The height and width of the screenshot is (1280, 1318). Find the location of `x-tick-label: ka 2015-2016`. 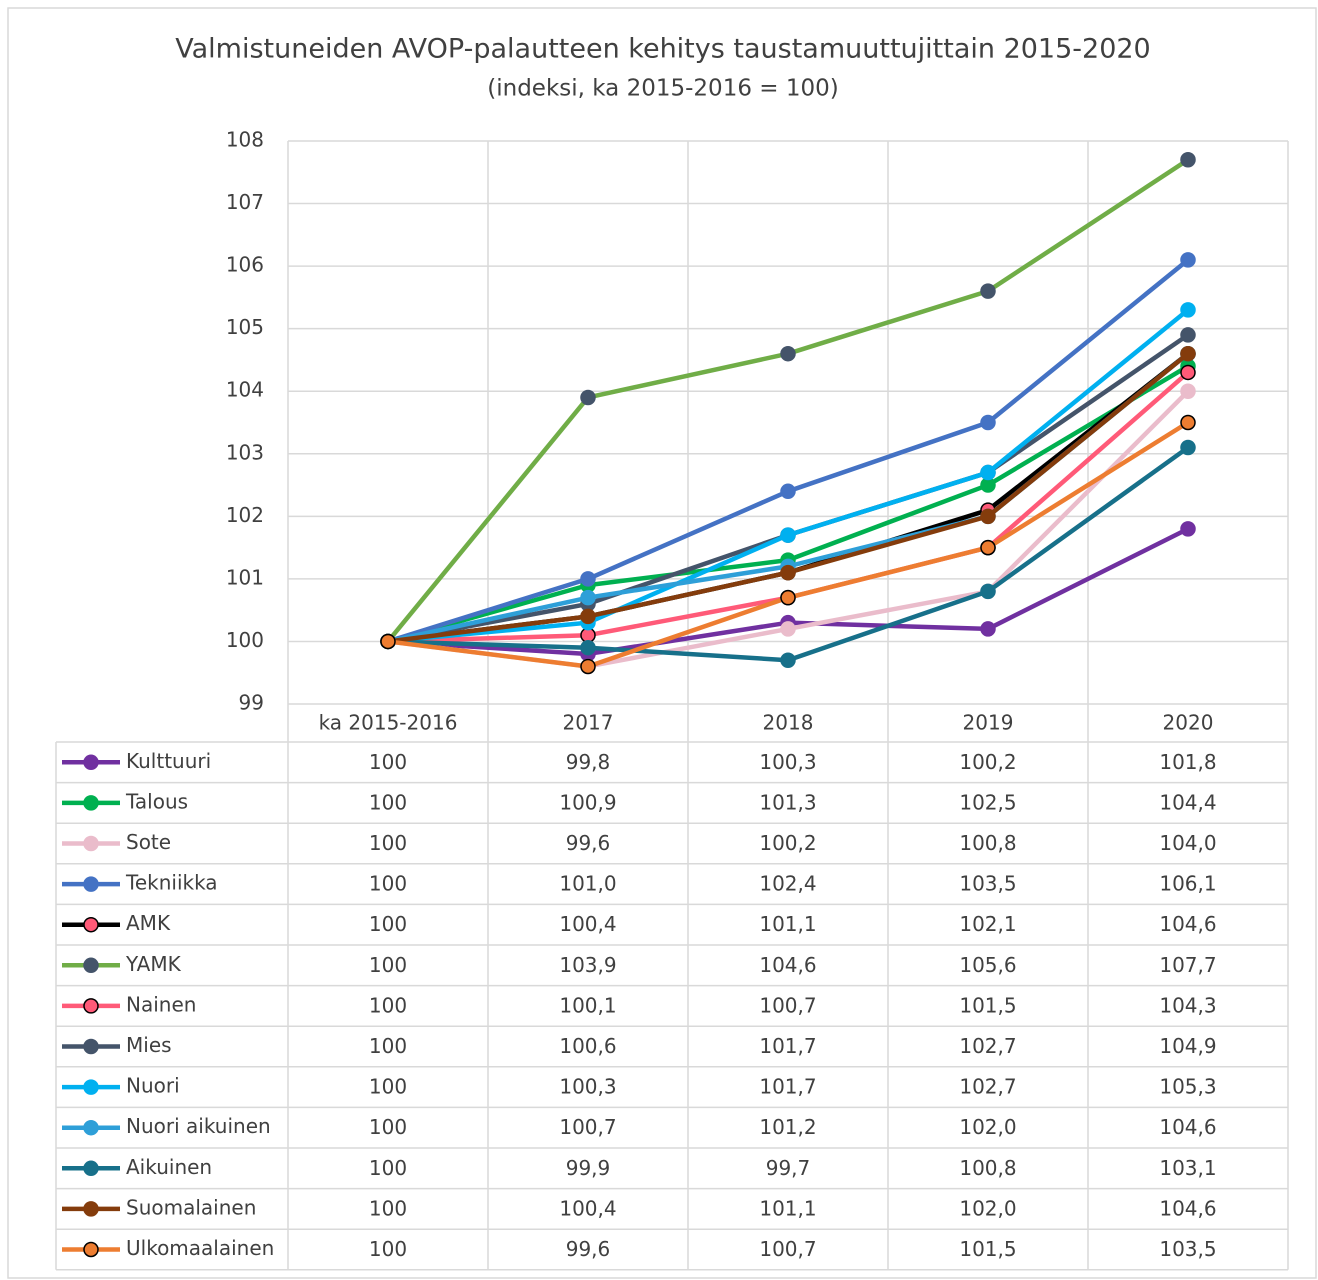

x-tick-label: ka 2015-2016 is located at coordinates (388, 723).